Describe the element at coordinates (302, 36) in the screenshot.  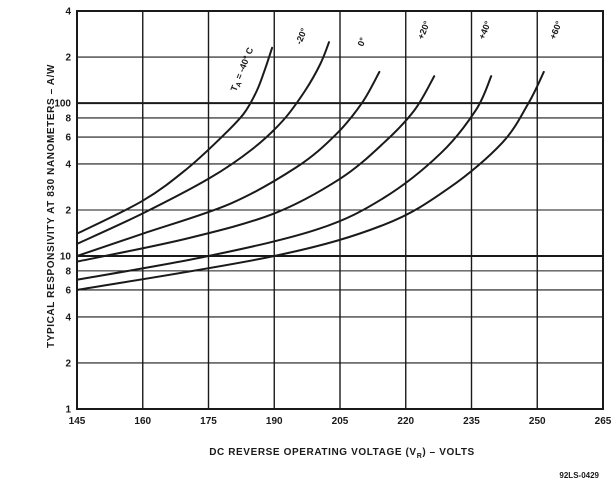
I see `curve-label-minus-20c: -20°` at that location.